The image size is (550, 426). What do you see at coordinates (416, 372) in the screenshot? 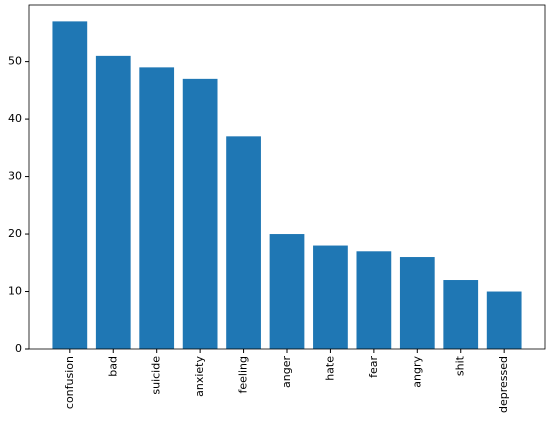
I see `x-tick-label: angry` at bounding box center [416, 372].